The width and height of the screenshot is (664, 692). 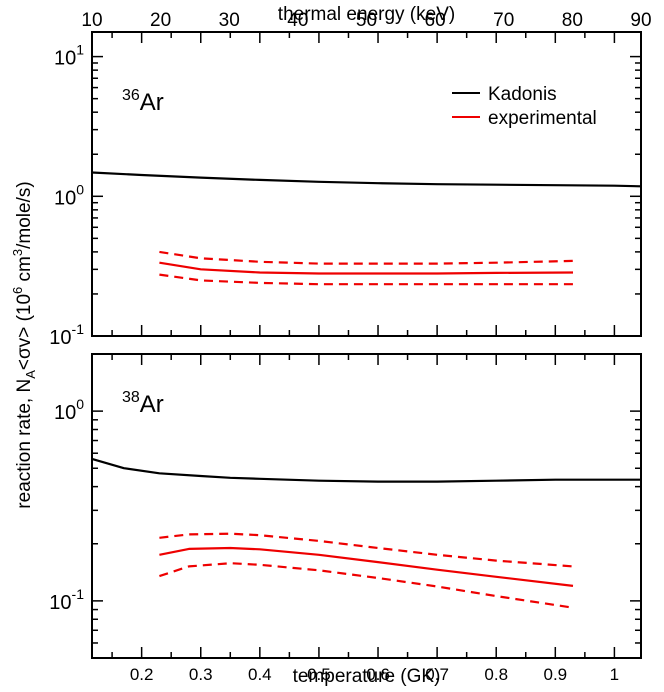 What do you see at coordinates (435, 20) in the screenshot?
I see `top-axis-tick-label: 60` at bounding box center [435, 20].